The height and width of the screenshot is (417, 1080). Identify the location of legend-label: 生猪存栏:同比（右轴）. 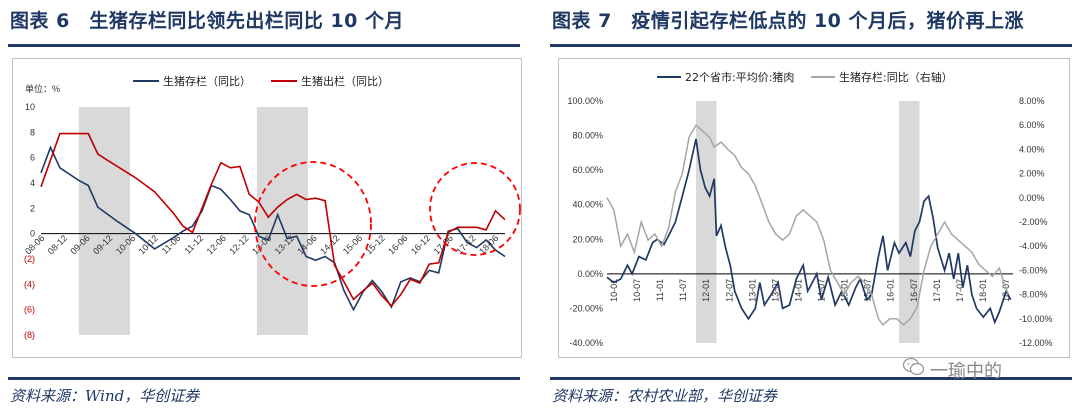
(896, 77).